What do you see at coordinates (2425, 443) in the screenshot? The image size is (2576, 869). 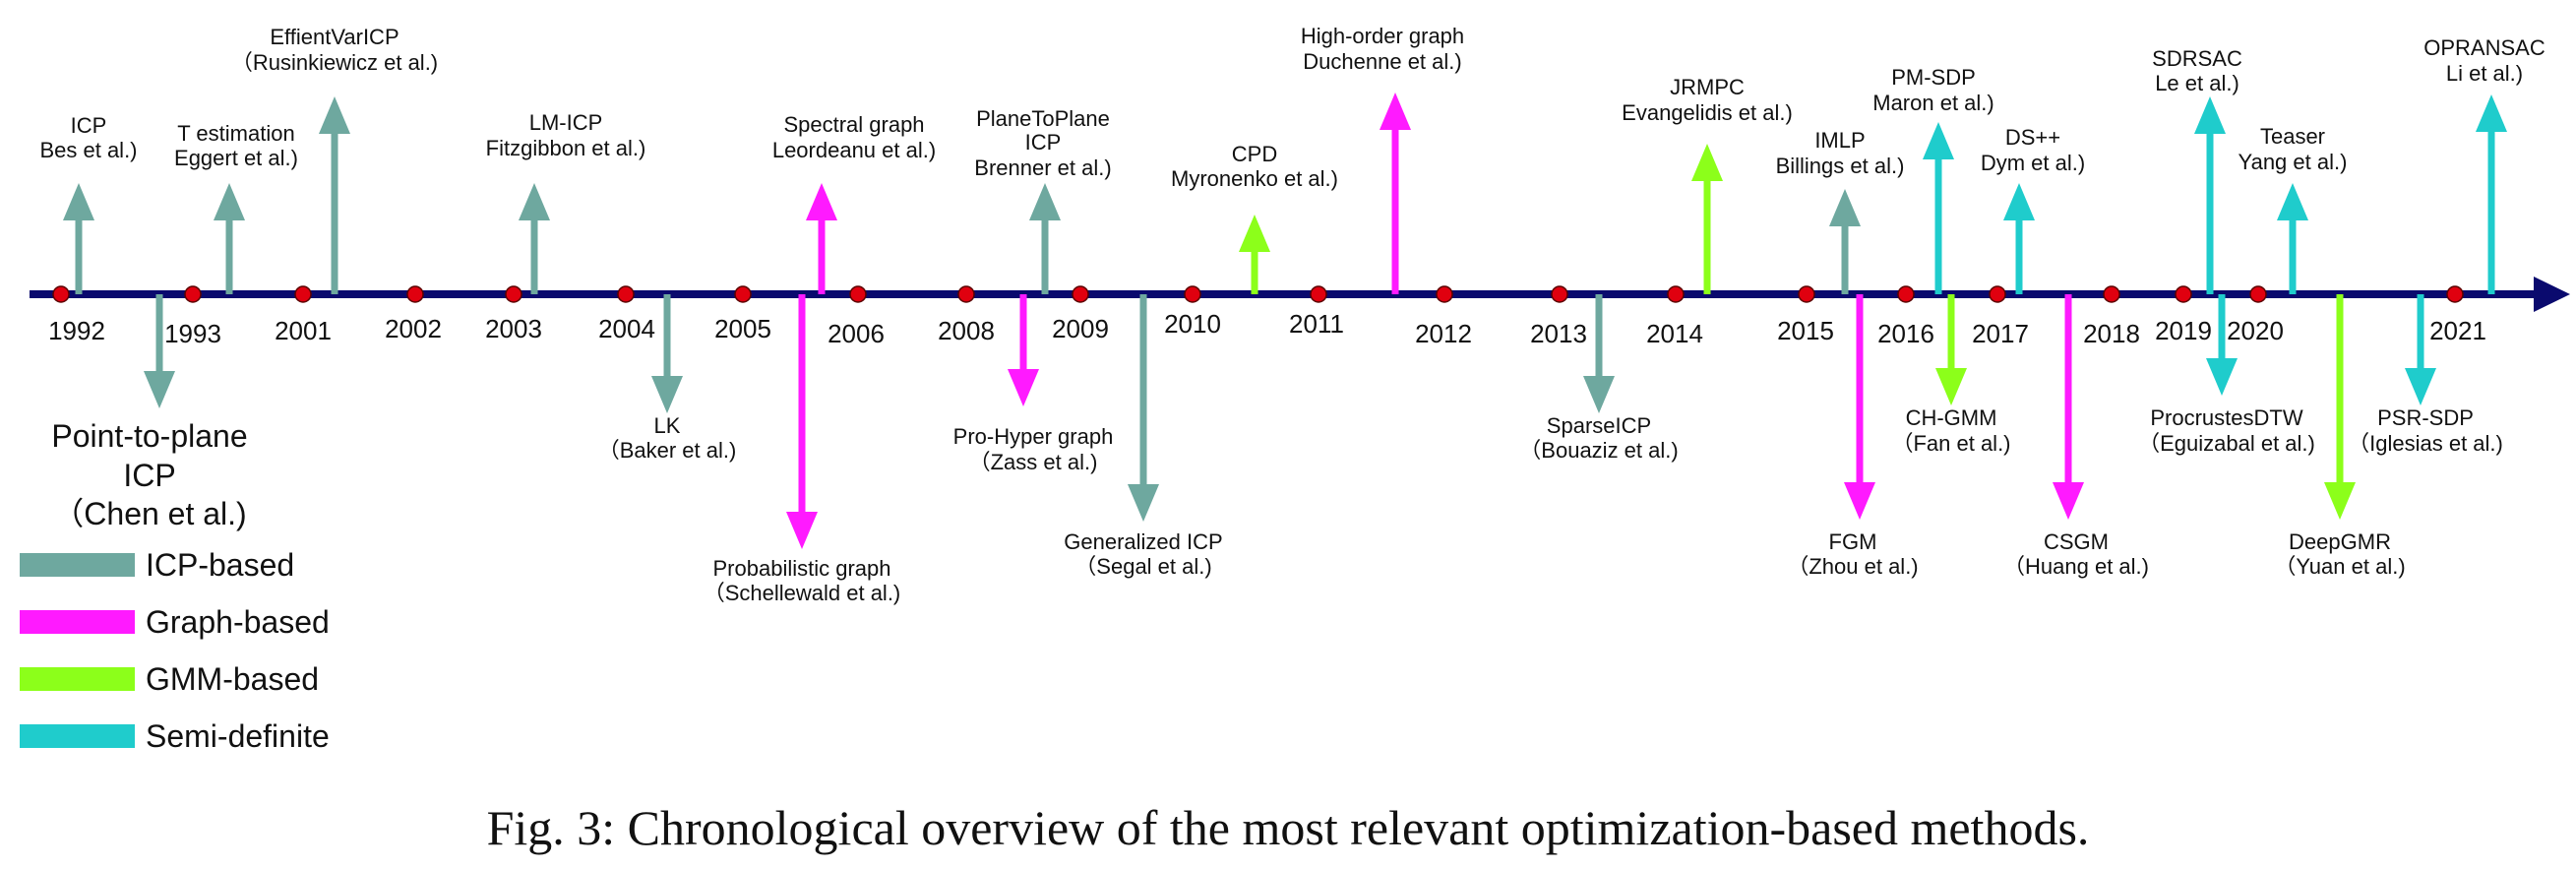 I see `psr-sdp-label-line: （Iglesias et al.)` at bounding box center [2425, 443].